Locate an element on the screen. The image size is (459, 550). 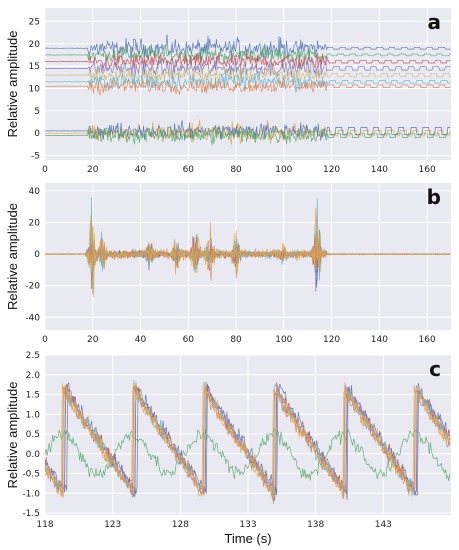
x-tick-label: 118 is located at coordinates (44, 525).